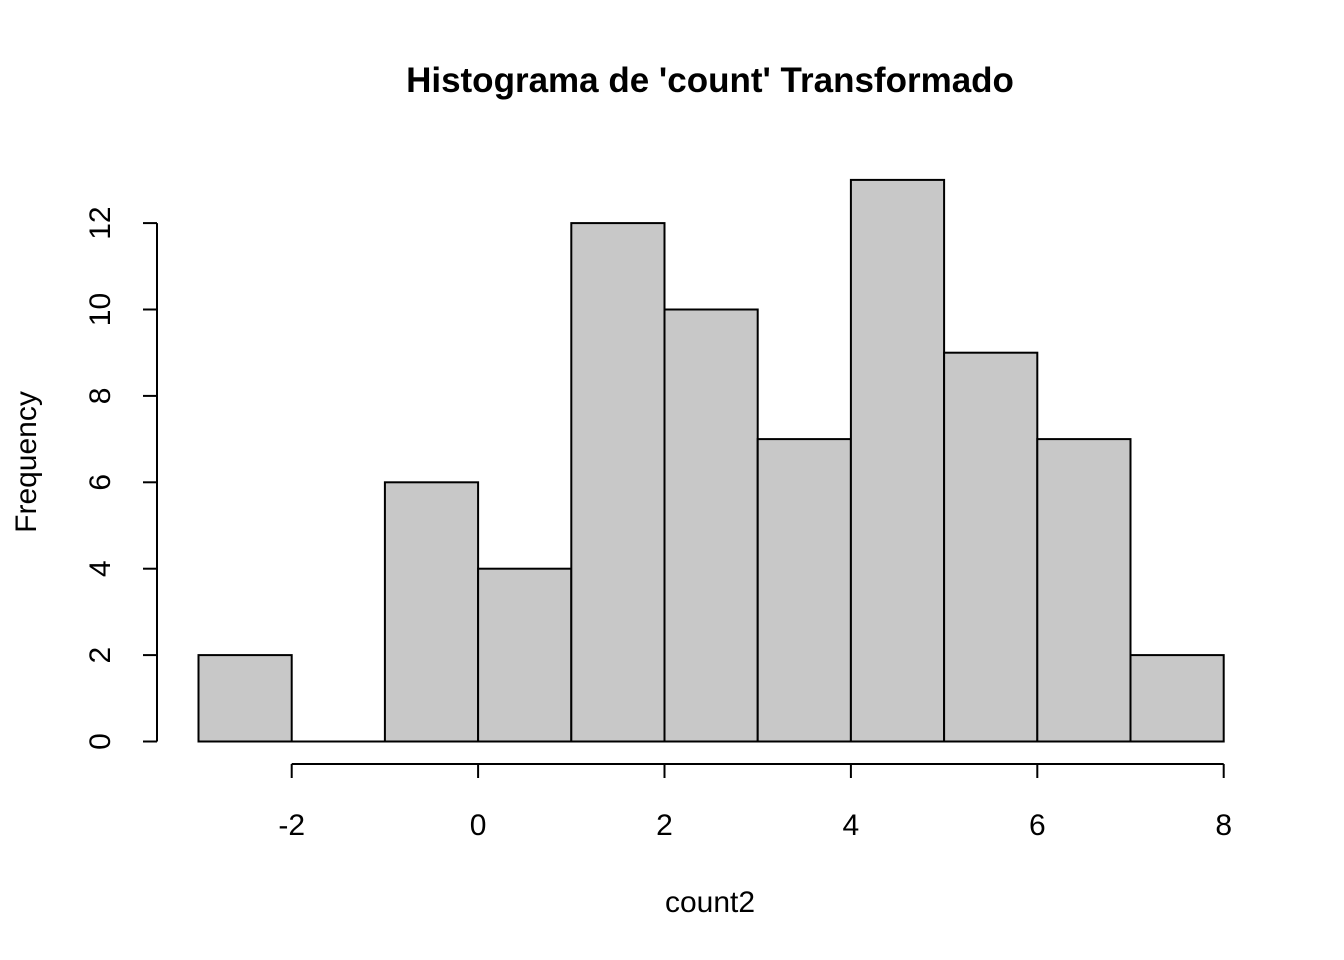 This screenshot has width=1344, height=960. I want to click on y-tick-label: 8, so click(100, 396).